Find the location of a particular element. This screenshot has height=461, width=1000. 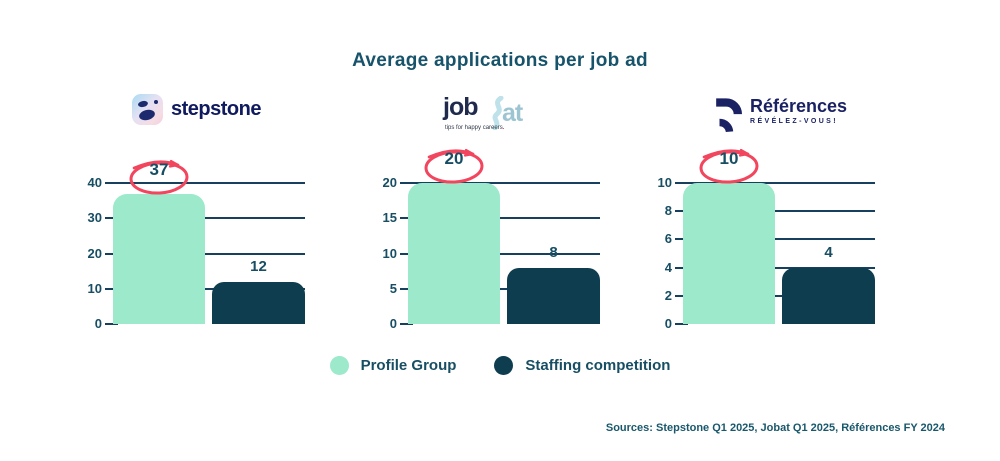

jobat-tagline: tips for happy careers. is located at coordinates (475, 128).